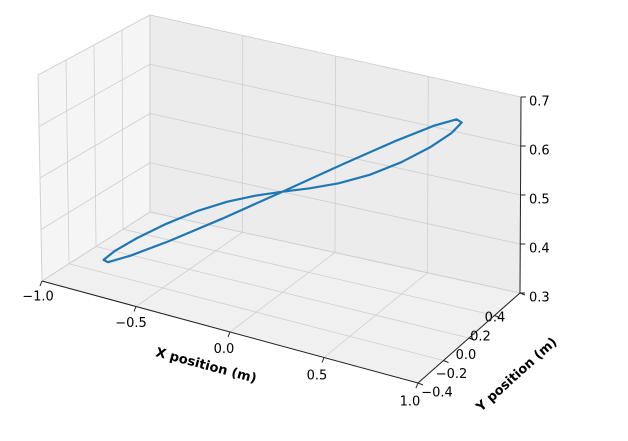  Describe the element at coordinates (452, 374) in the screenshot. I see `y-tick-label: −0.2` at that location.